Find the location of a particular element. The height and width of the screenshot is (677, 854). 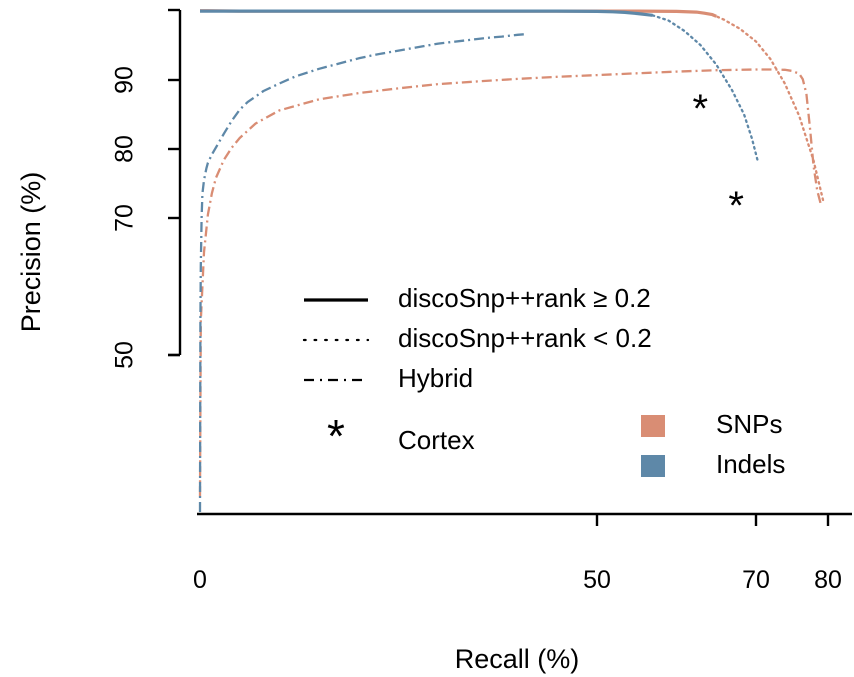

legend-label-dotted: discoSnp++rank < 0.2 is located at coordinates (525, 338).